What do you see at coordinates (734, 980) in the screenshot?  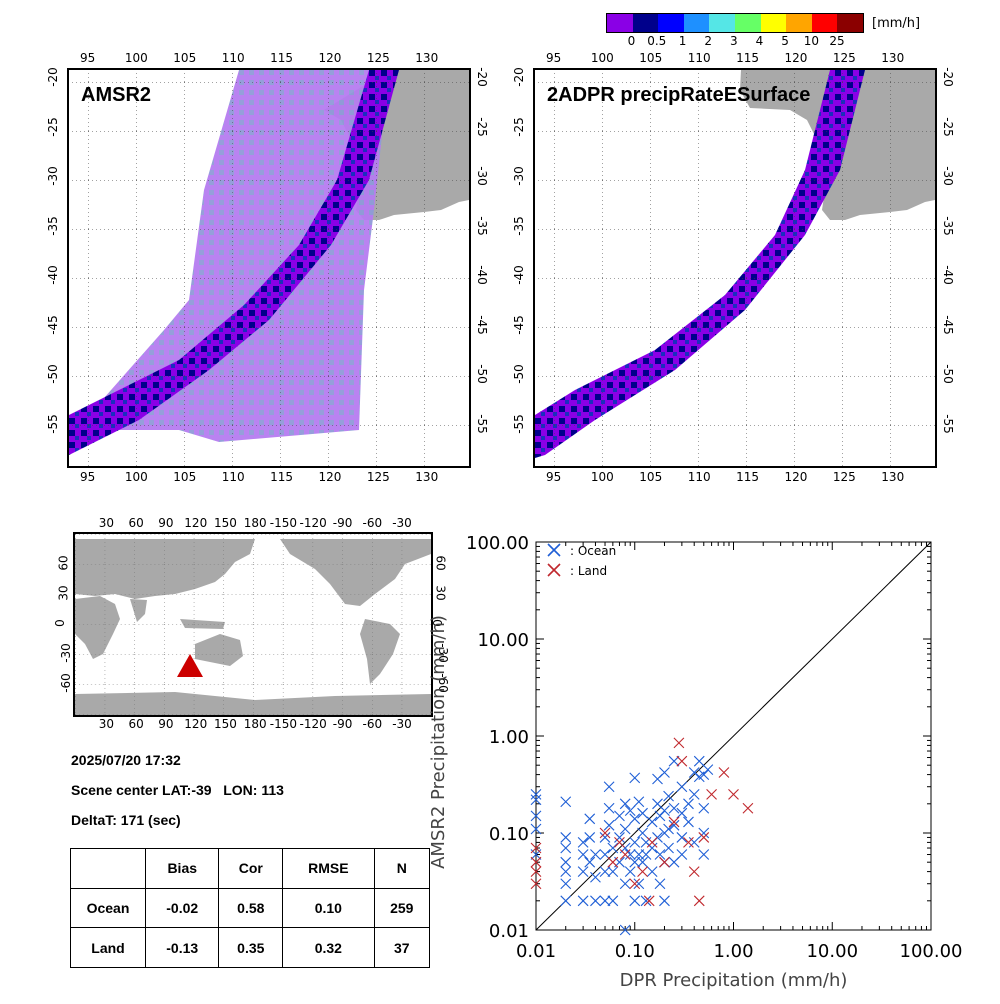 I see `x-axis-label: DPR Precipitation (mm/h)` at bounding box center [734, 980].